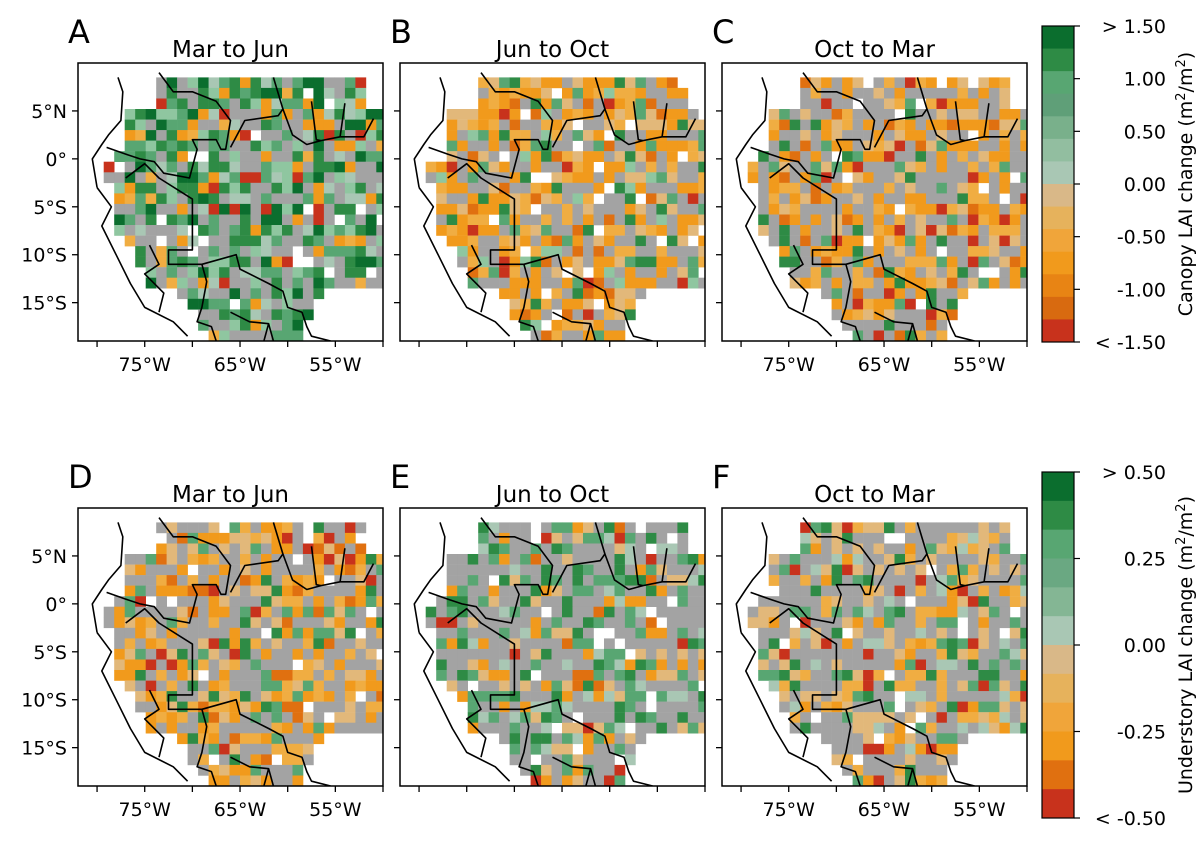 The height and width of the screenshot is (863, 1200). Describe the element at coordinates (1145, 560) in the screenshot. I see `colorbar-tick-label: 0.25` at that location.